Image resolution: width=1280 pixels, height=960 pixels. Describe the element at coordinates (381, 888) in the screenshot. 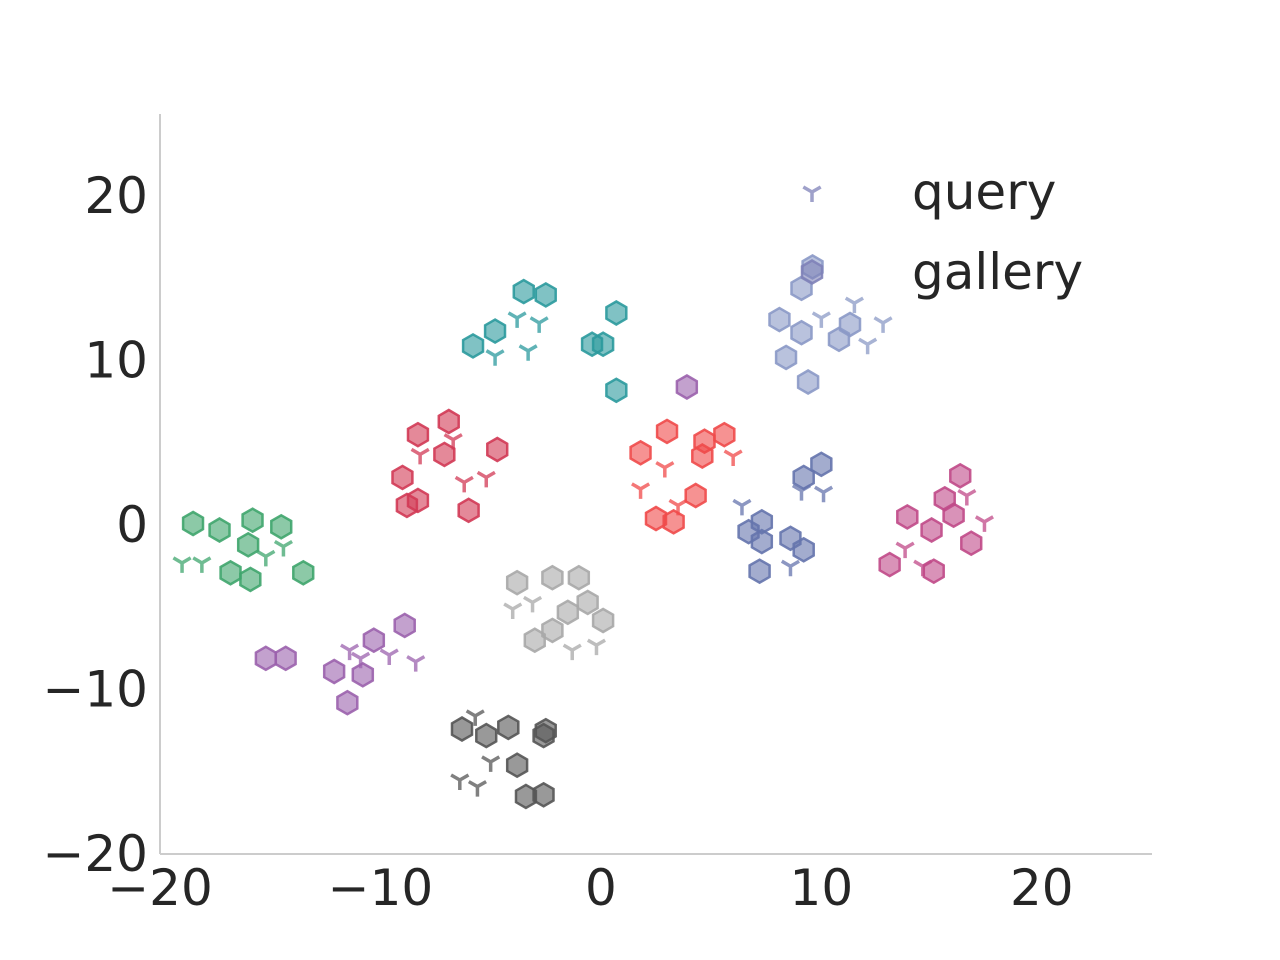

I see `x-tick-label: −10` at that location.